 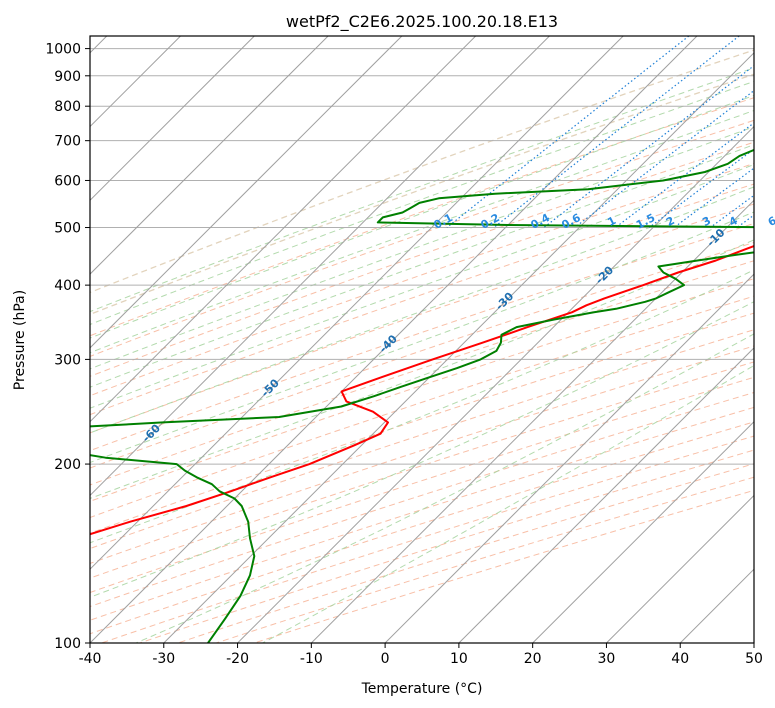 What do you see at coordinates (163, 659) in the screenshot?
I see `x-tick-label: -30` at bounding box center [163, 659].